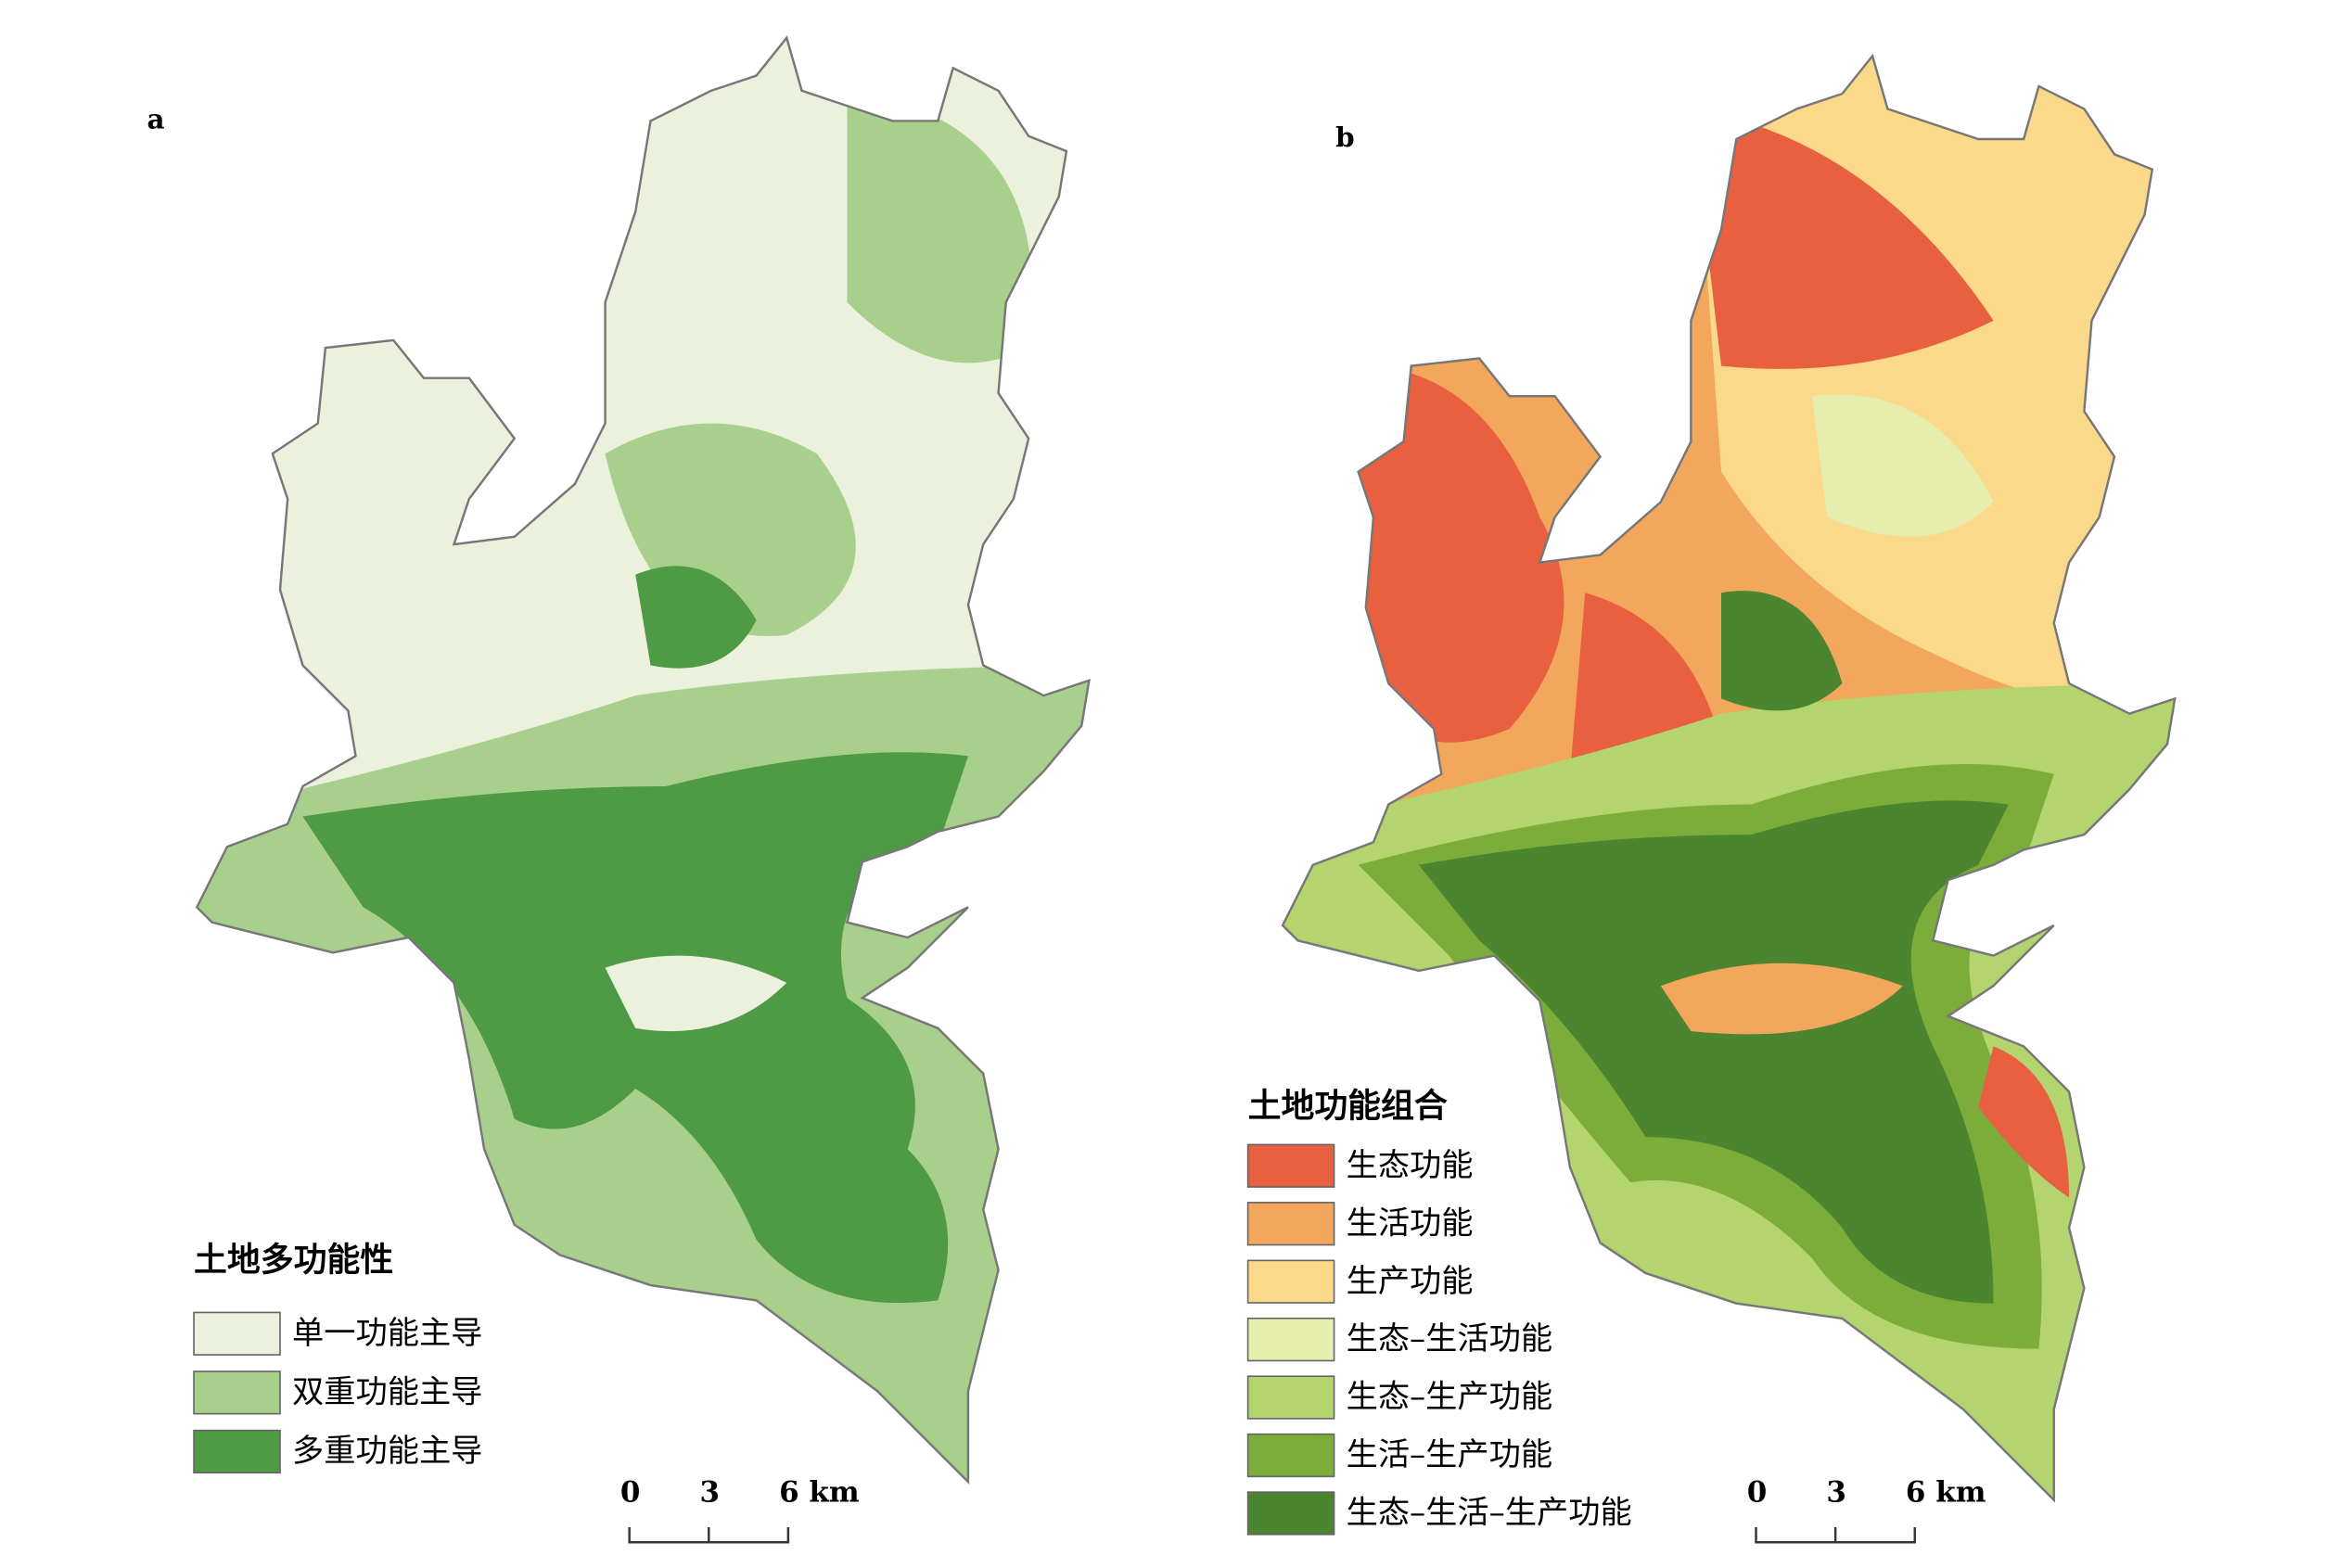 The width and height of the screenshot is (2337, 1568). Describe the element at coordinates (1410, 1281) in the screenshot. I see `legend-label: 生产功能` at that location.